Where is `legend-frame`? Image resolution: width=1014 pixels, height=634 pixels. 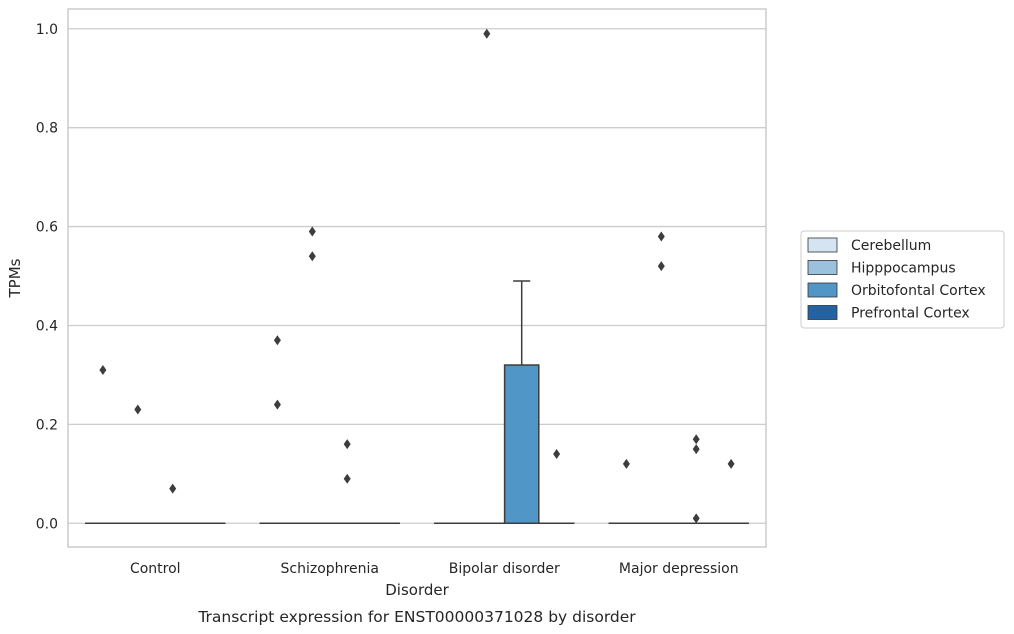 legend-frame is located at coordinates (902, 279).